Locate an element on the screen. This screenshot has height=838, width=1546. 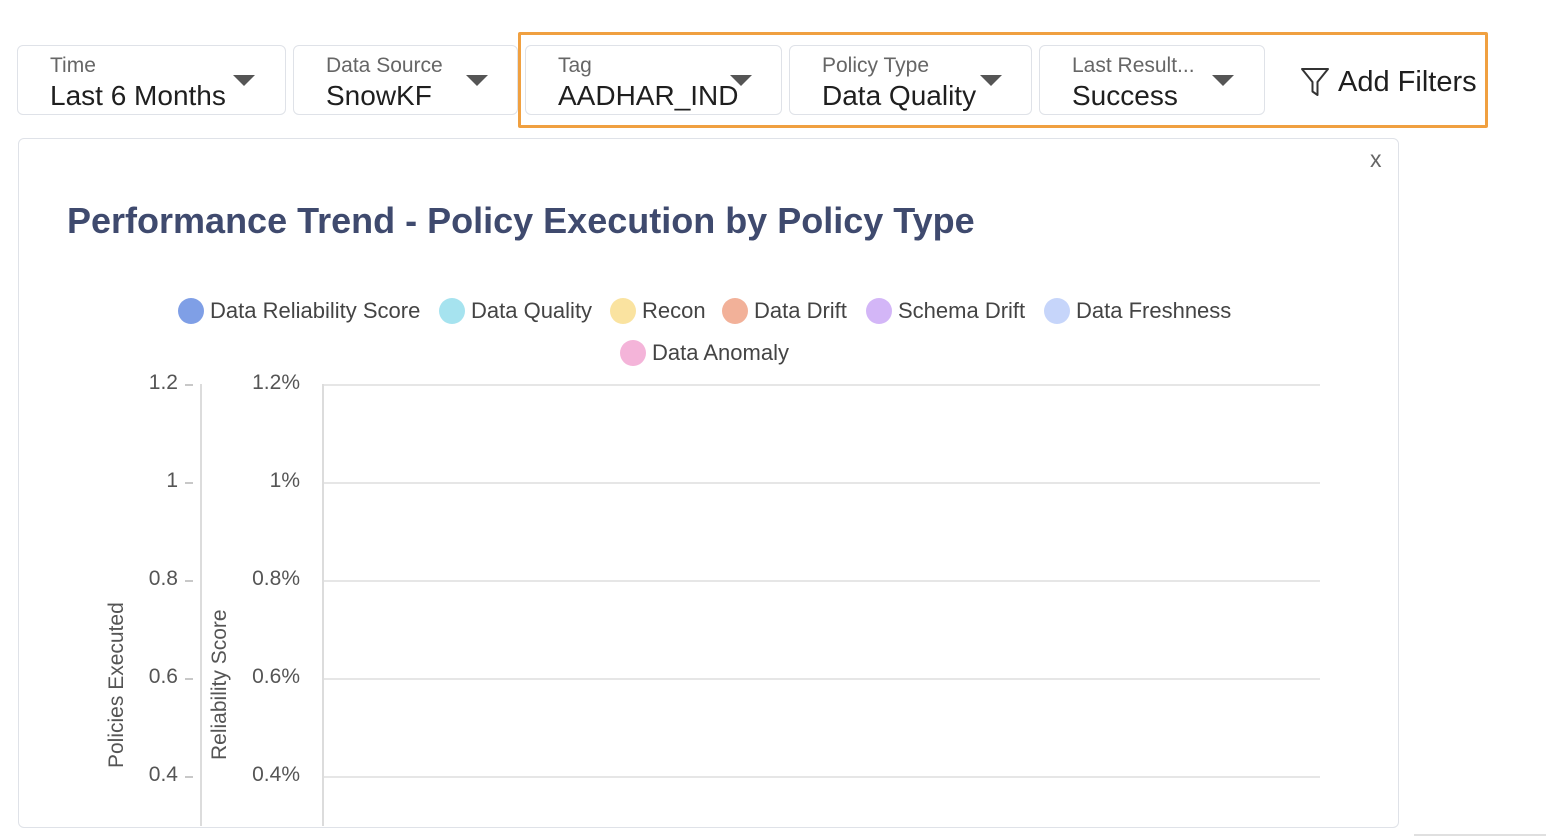
left-y-axis-line is located at coordinates (201, 605).